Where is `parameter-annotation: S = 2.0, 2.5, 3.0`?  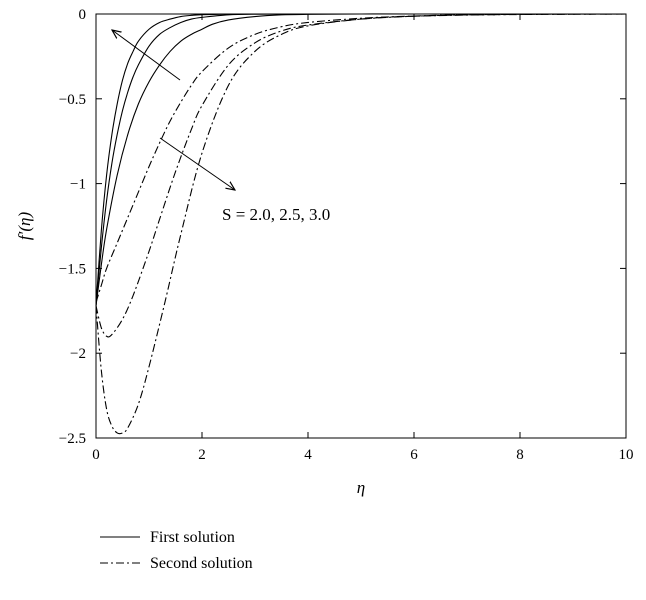
parameter-annotation: S = 2.0, 2.5, 3.0 is located at coordinates (276, 214).